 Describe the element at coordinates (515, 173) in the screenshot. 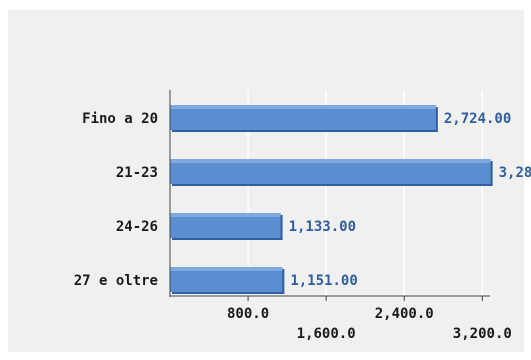

I see `value-label: 3,285.00` at that location.